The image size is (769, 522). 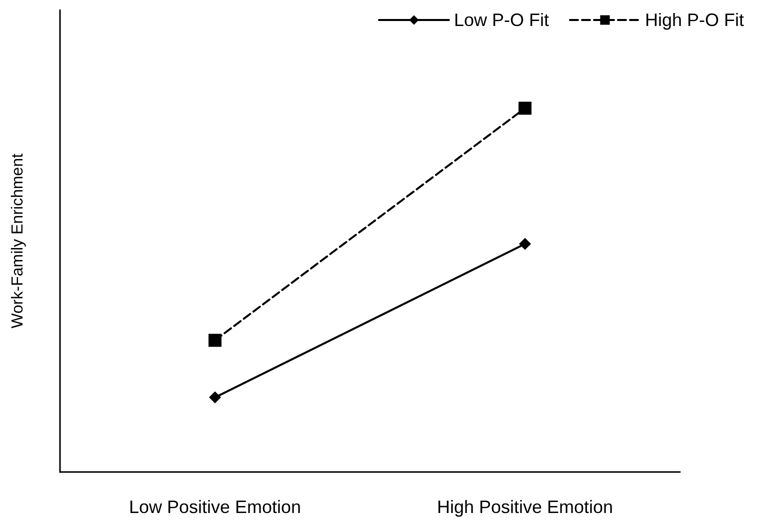 I want to click on legend-label: High P-O Fit, so click(x=694, y=20).